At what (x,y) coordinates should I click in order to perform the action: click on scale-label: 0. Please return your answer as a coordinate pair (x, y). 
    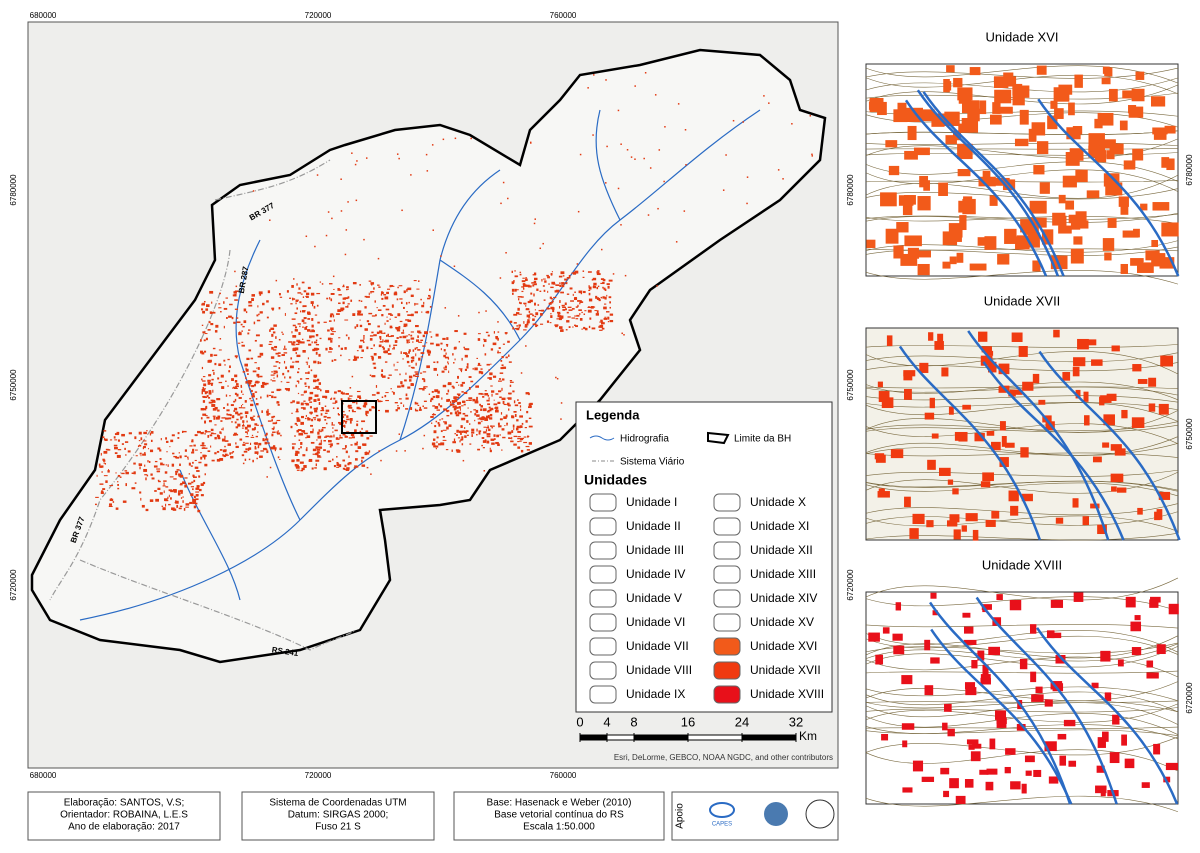
    Looking at the image, I should click on (579, 721).